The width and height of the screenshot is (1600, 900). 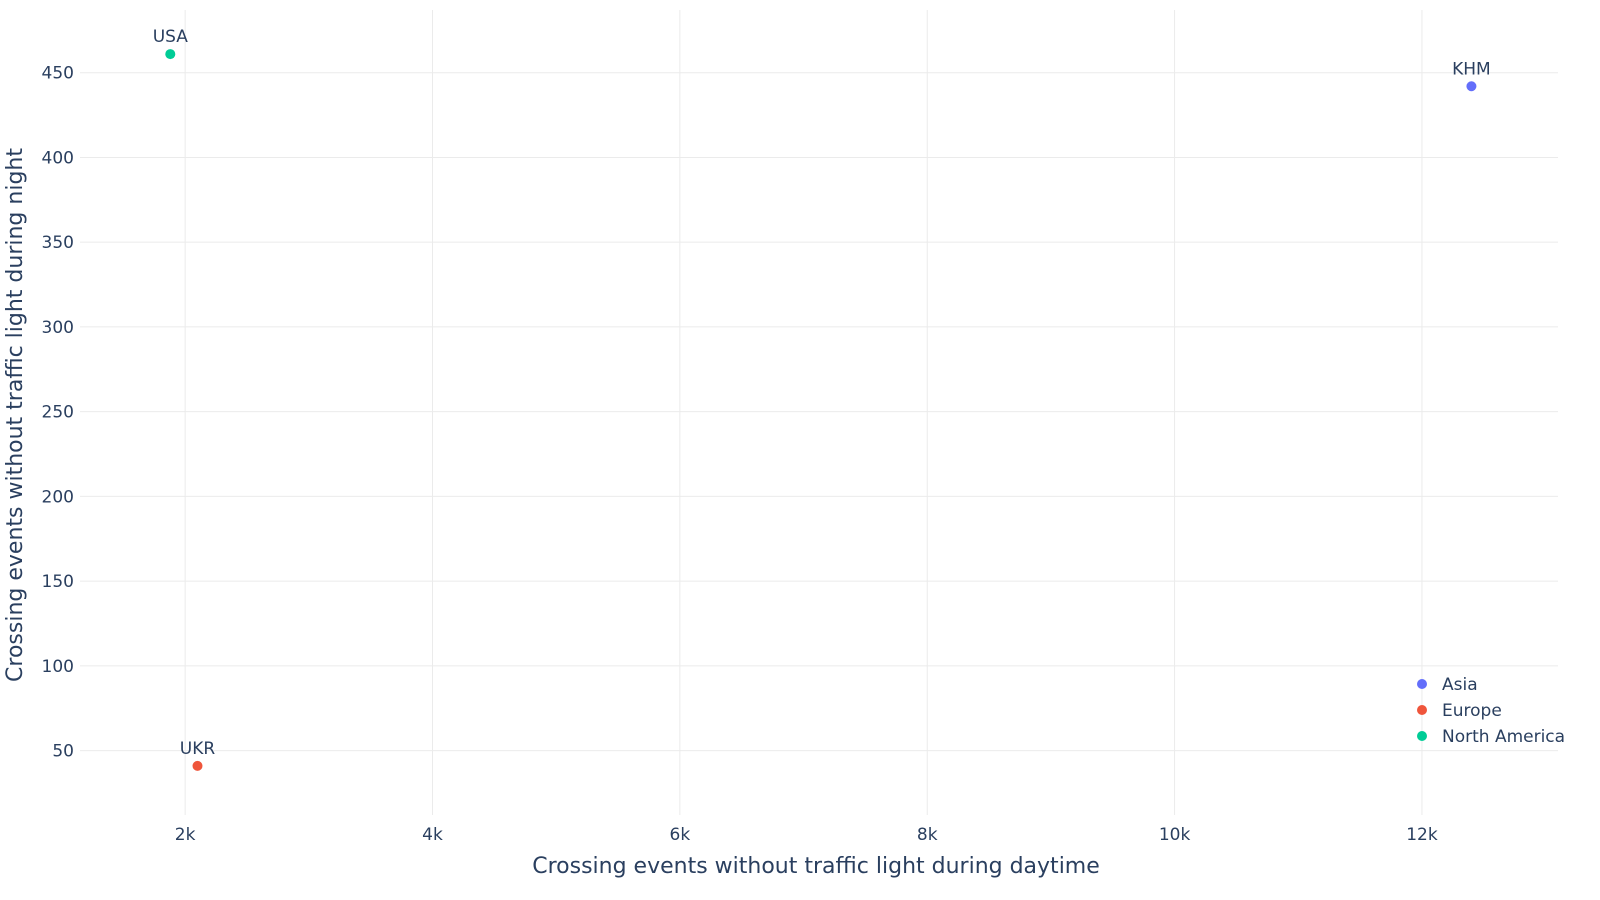 What do you see at coordinates (680, 835) in the screenshot?
I see `x-tick-label: 6k` at bounding box center [680, 835].